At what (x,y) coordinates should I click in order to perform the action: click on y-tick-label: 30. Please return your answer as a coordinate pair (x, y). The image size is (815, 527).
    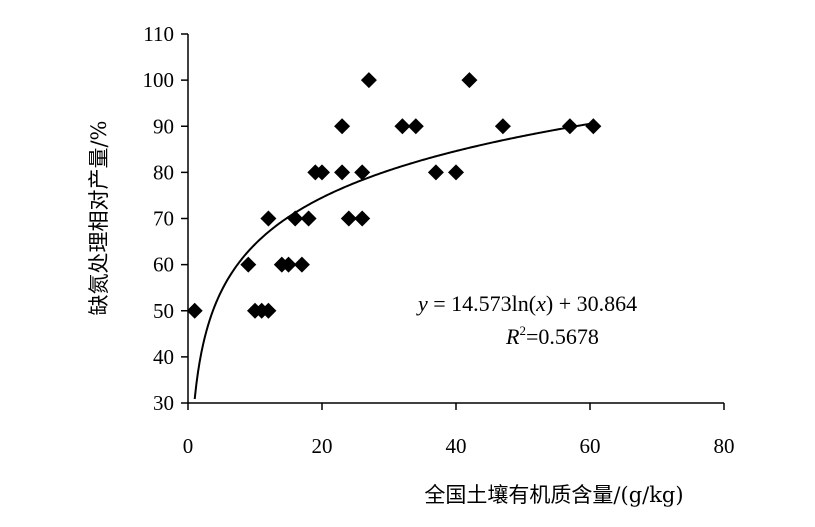
    Looking at the image, I should click on (163, 403).